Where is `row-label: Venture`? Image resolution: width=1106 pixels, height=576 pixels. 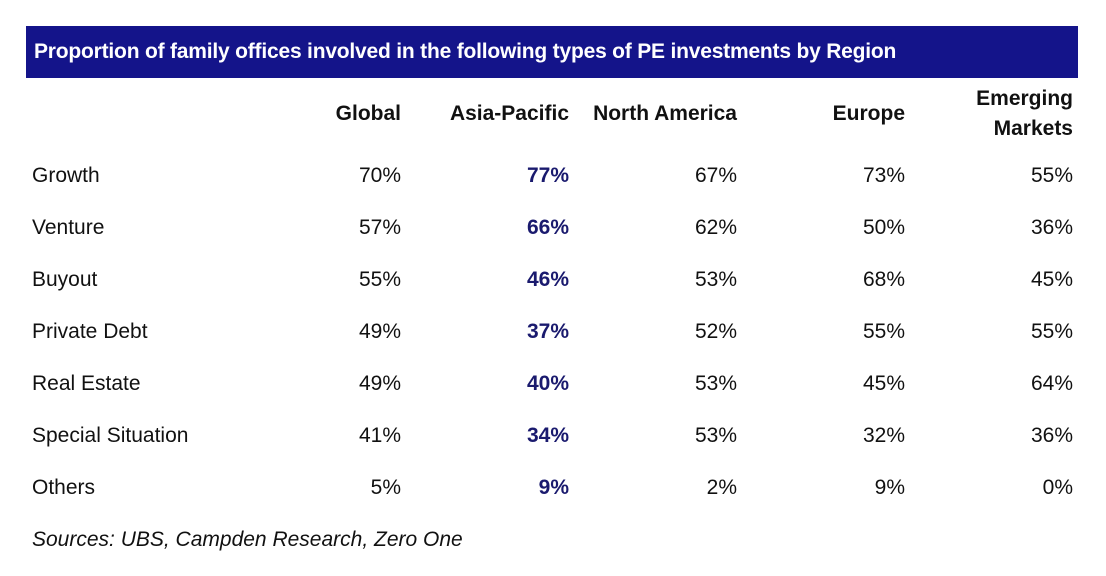 row-label: Venture is located at coordinates (68, 227).